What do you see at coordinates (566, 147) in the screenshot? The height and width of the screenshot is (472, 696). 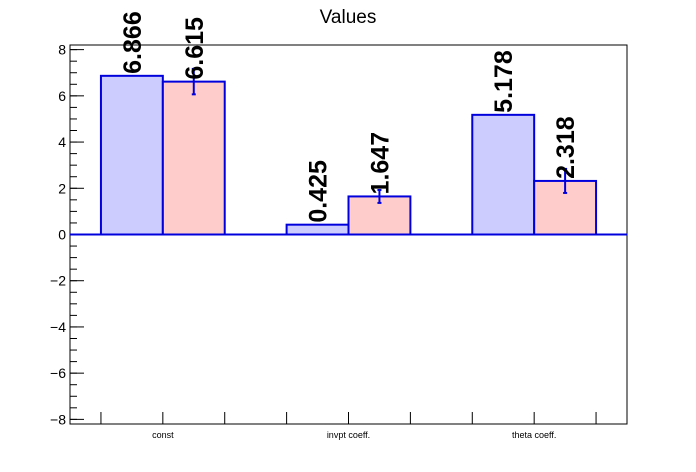 I see `value-label: 2.318` at bounding box center [566, 147].